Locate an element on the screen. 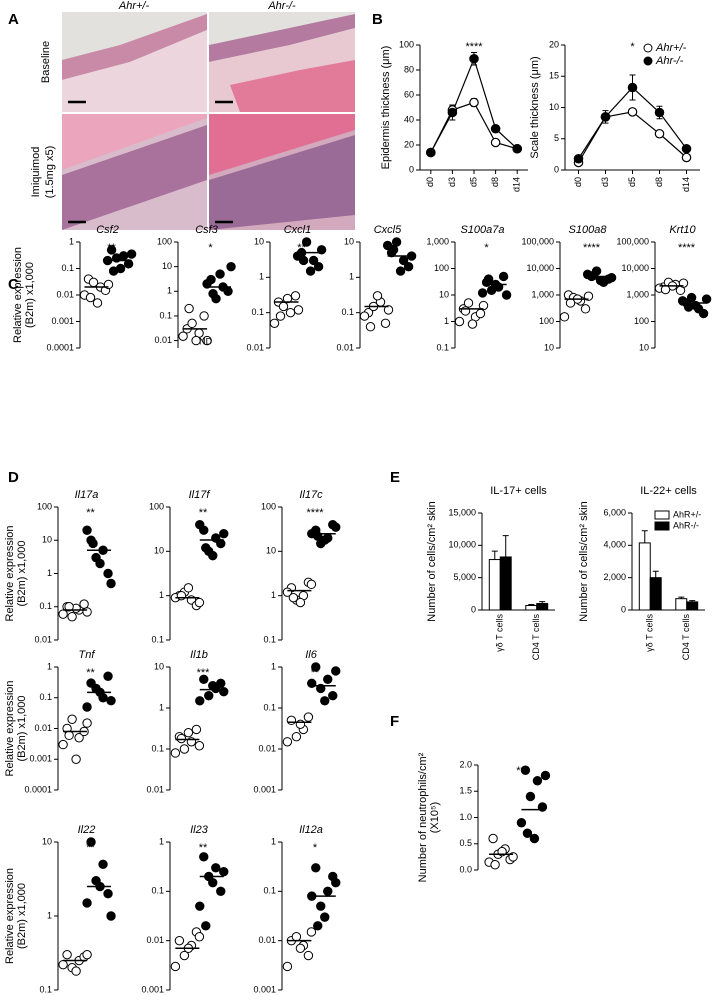 The width and height of the screenshot is (726, 1004). scale is located at coordinates (134, 142).